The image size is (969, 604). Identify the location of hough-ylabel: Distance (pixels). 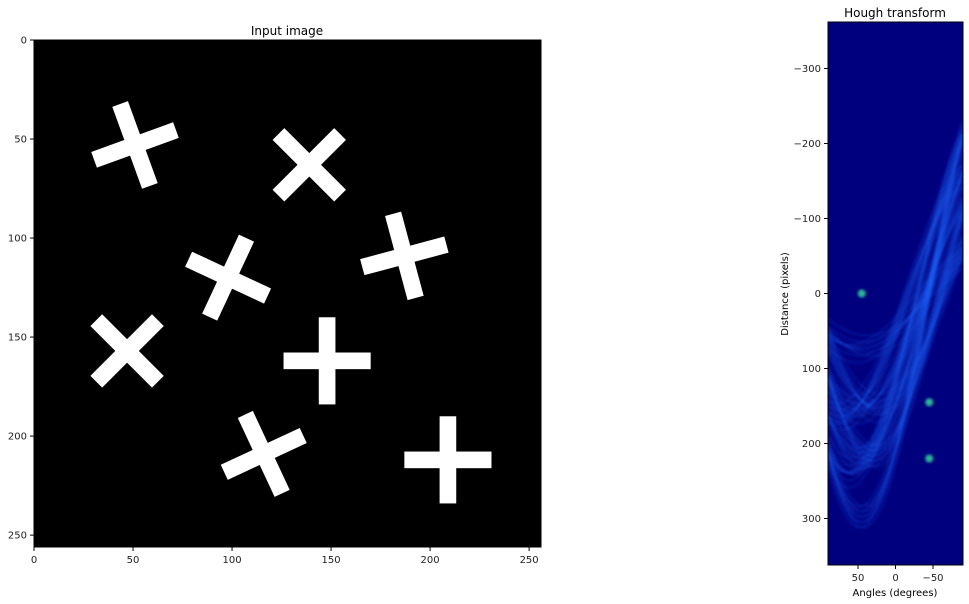
(785, 294).